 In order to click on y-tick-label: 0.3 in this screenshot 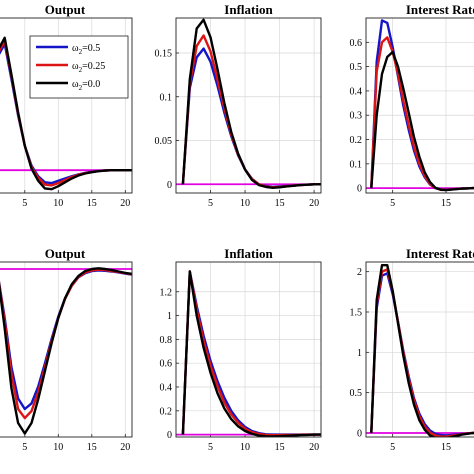, I will do `click(356, 116)`.